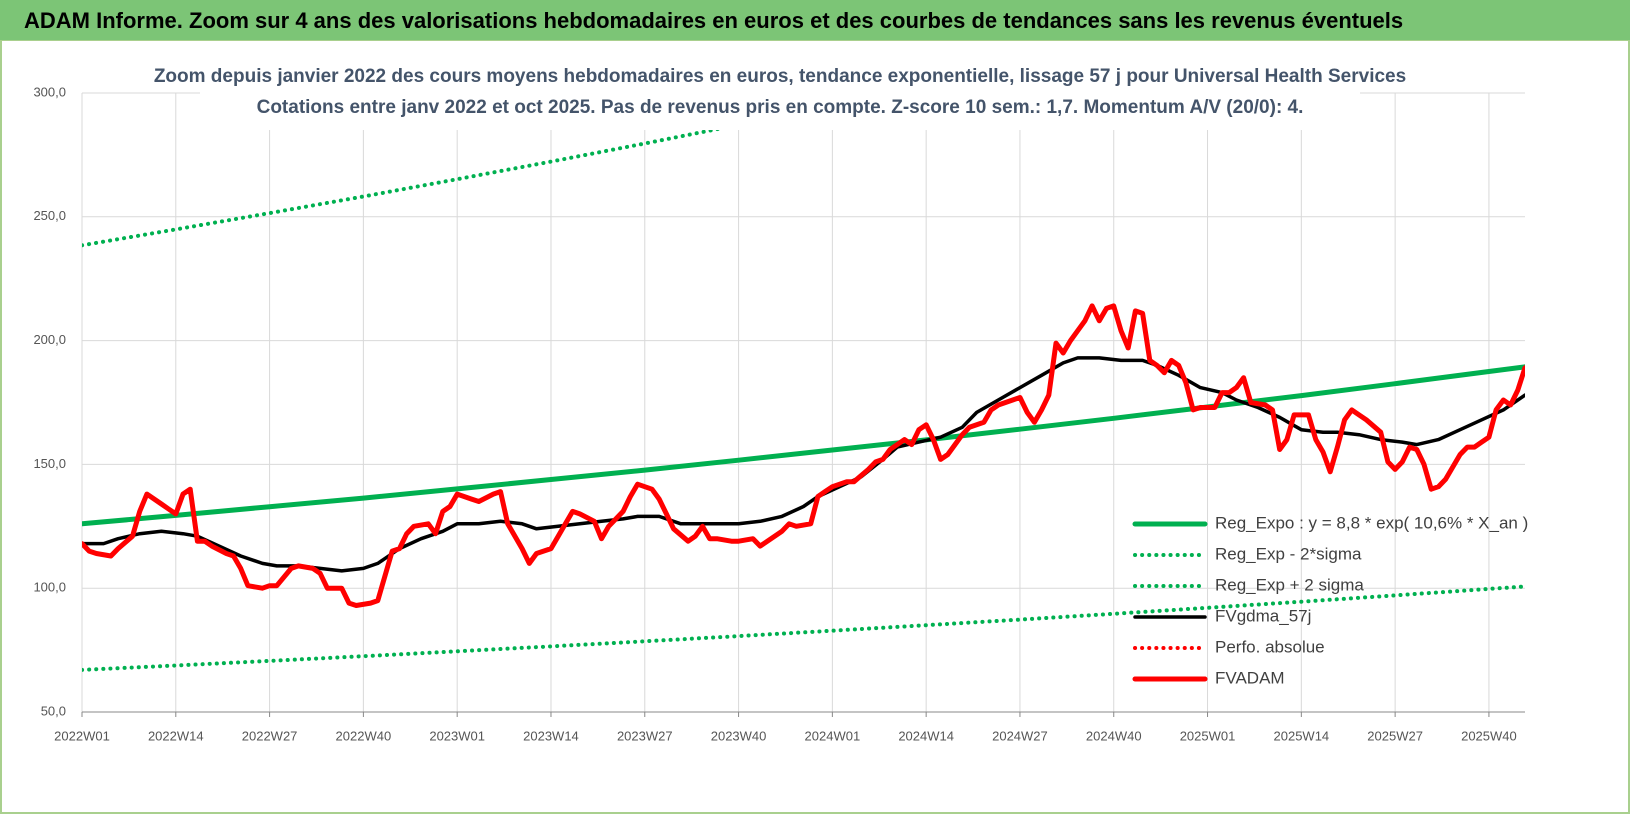  What do you see at coordinates (49, 463) in the screenshot?
I see `y-tick-label: 150,0` at bounding box center [49, 463].